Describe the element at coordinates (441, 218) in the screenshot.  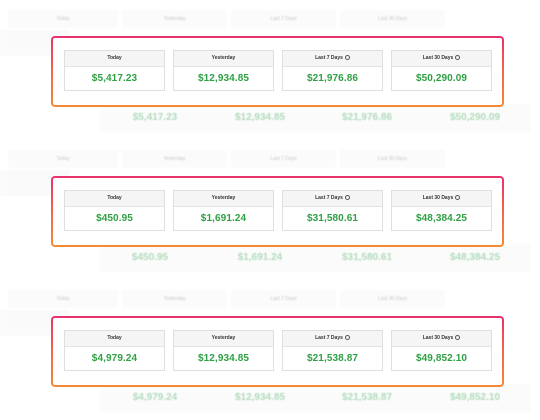
I see `stat-card-value: $48,384.25` at that location.